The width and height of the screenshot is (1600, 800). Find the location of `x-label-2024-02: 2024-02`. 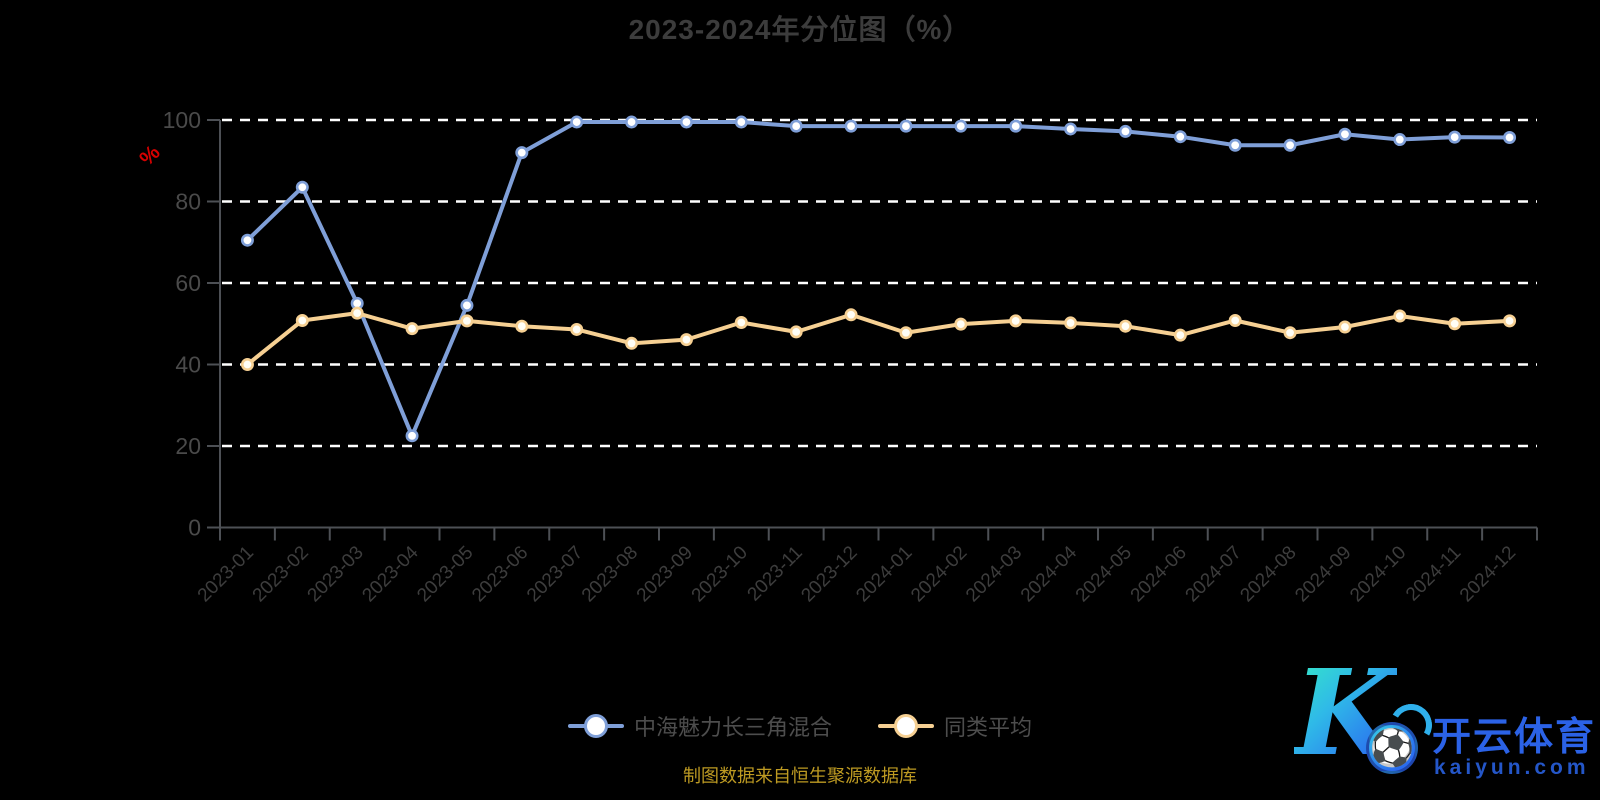

x-label-2024-02: 2024-02 is located at coordinates (939, 574).